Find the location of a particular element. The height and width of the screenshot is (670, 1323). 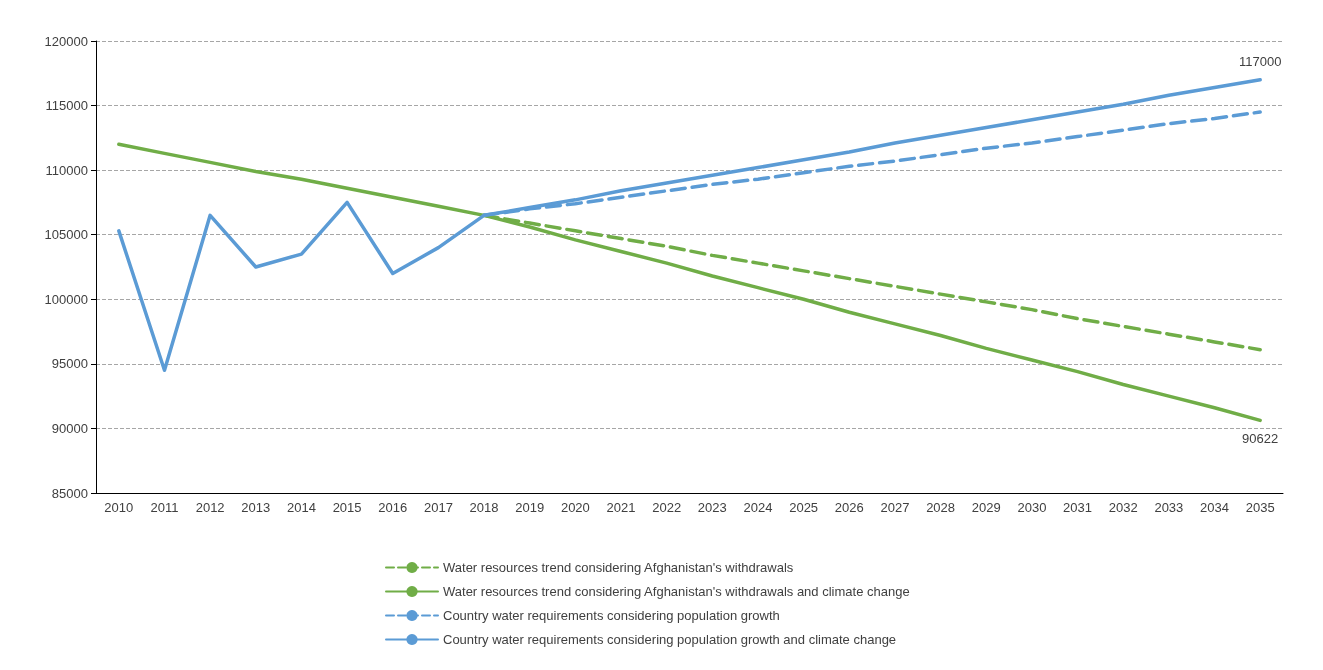

x-tick-label: 2021 is located at coordinates (621, 507).